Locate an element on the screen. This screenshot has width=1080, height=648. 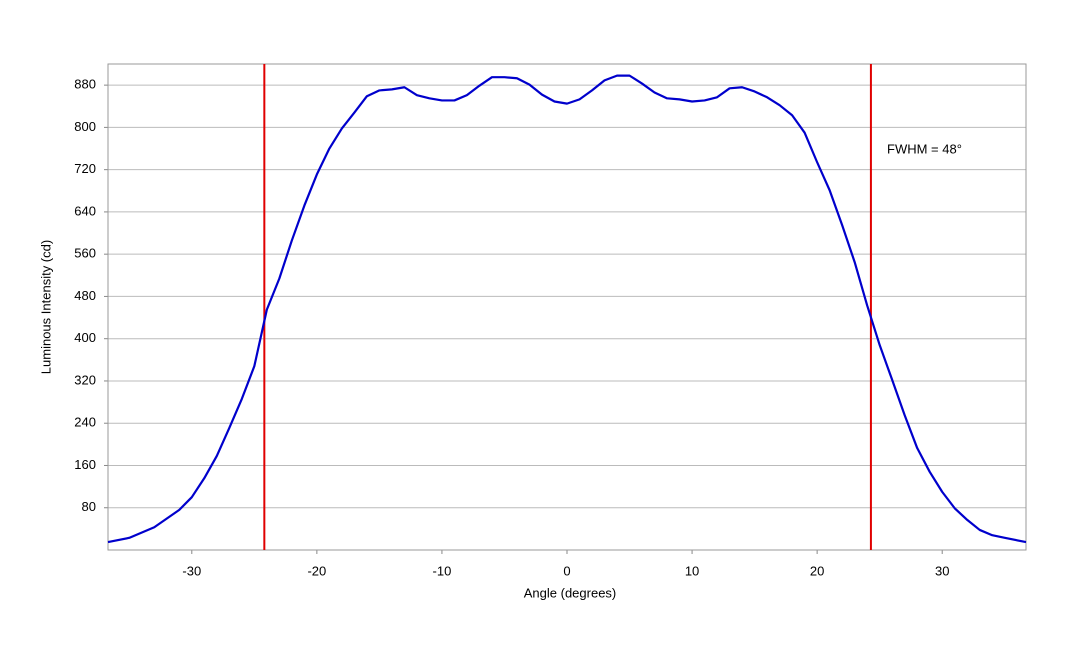
y-tick-label: 400 is located at coordinates (85, 337).